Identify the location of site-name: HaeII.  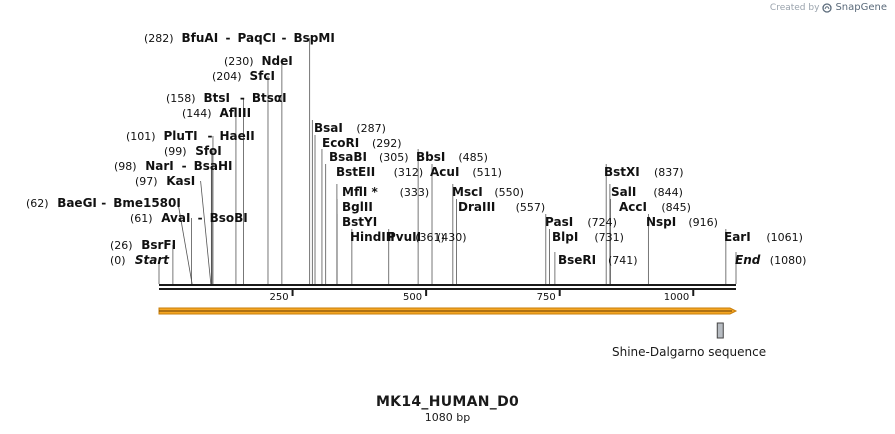
(237, 136).